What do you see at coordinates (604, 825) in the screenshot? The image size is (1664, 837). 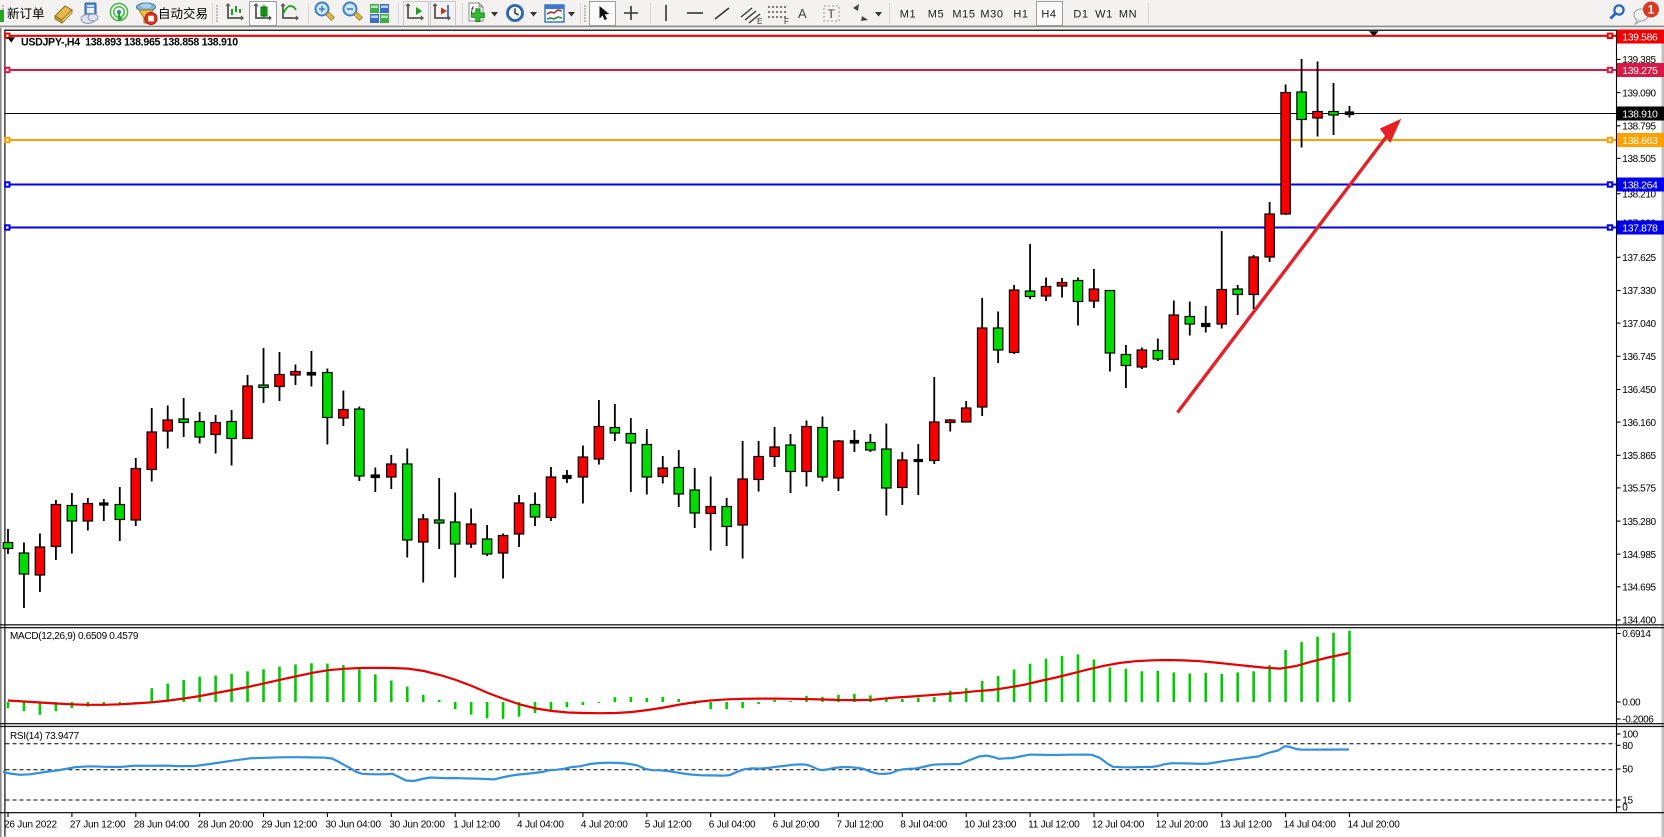 I see `svg-text: 4 Jul 20:00` at bounding box center [604, 825].